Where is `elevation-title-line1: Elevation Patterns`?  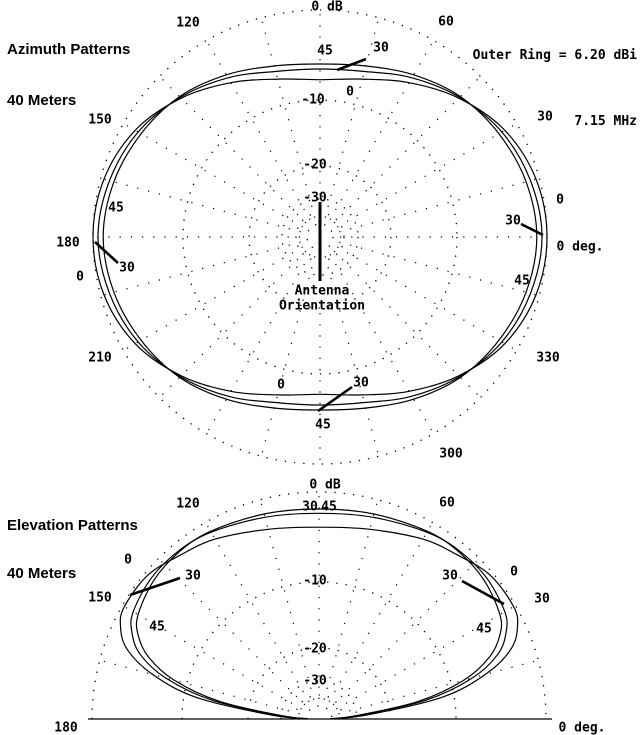 elevation-title-line1: Elevation Patterns is located at coordinates (72, 525).